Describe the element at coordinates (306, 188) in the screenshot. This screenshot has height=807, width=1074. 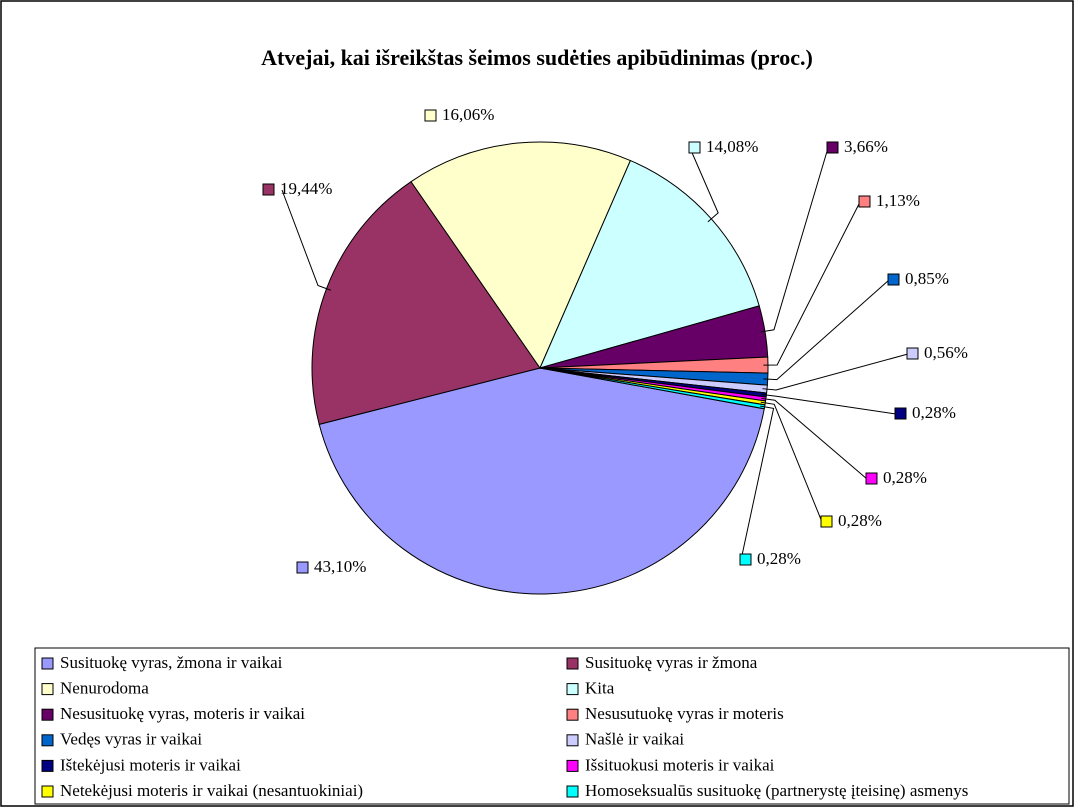
I see `data-label: 19,44%` at that location.